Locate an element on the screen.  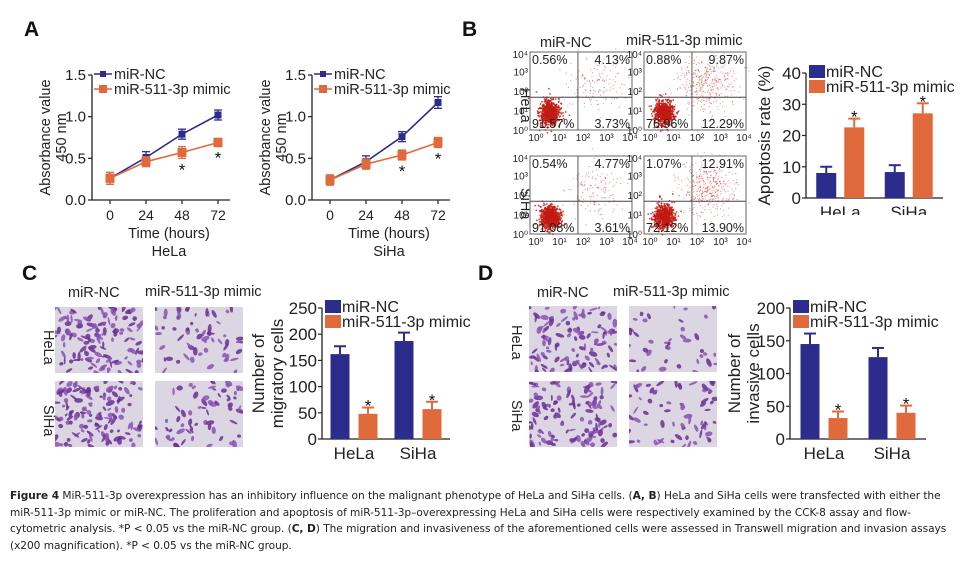
x-tick-label: 72 is located at coordinates (438, 215).